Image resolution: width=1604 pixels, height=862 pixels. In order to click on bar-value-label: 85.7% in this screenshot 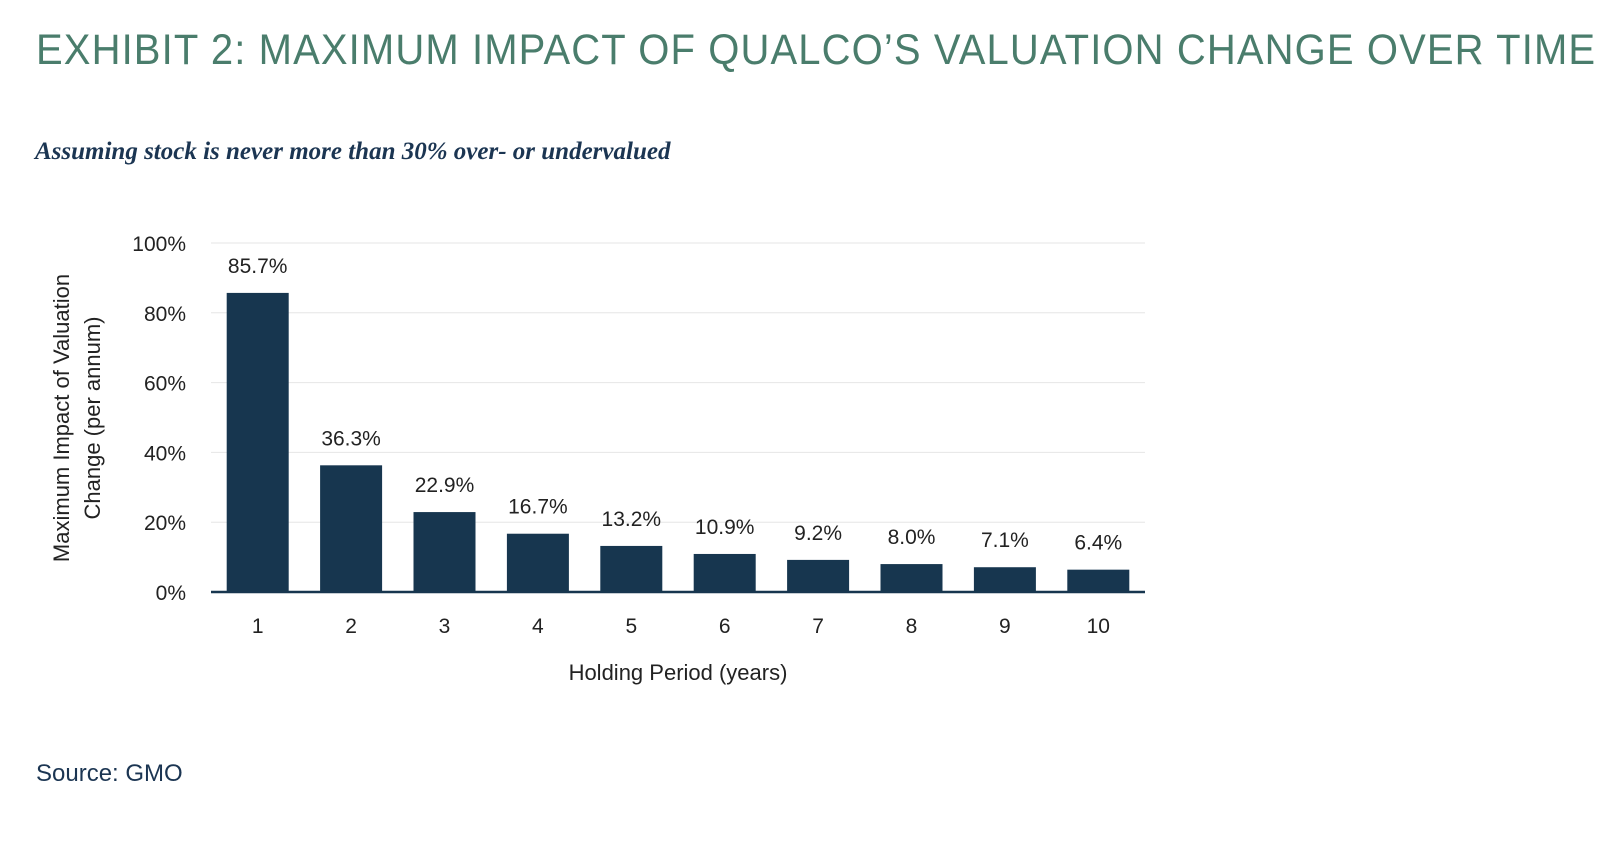, I will do `click(258, 266)`.